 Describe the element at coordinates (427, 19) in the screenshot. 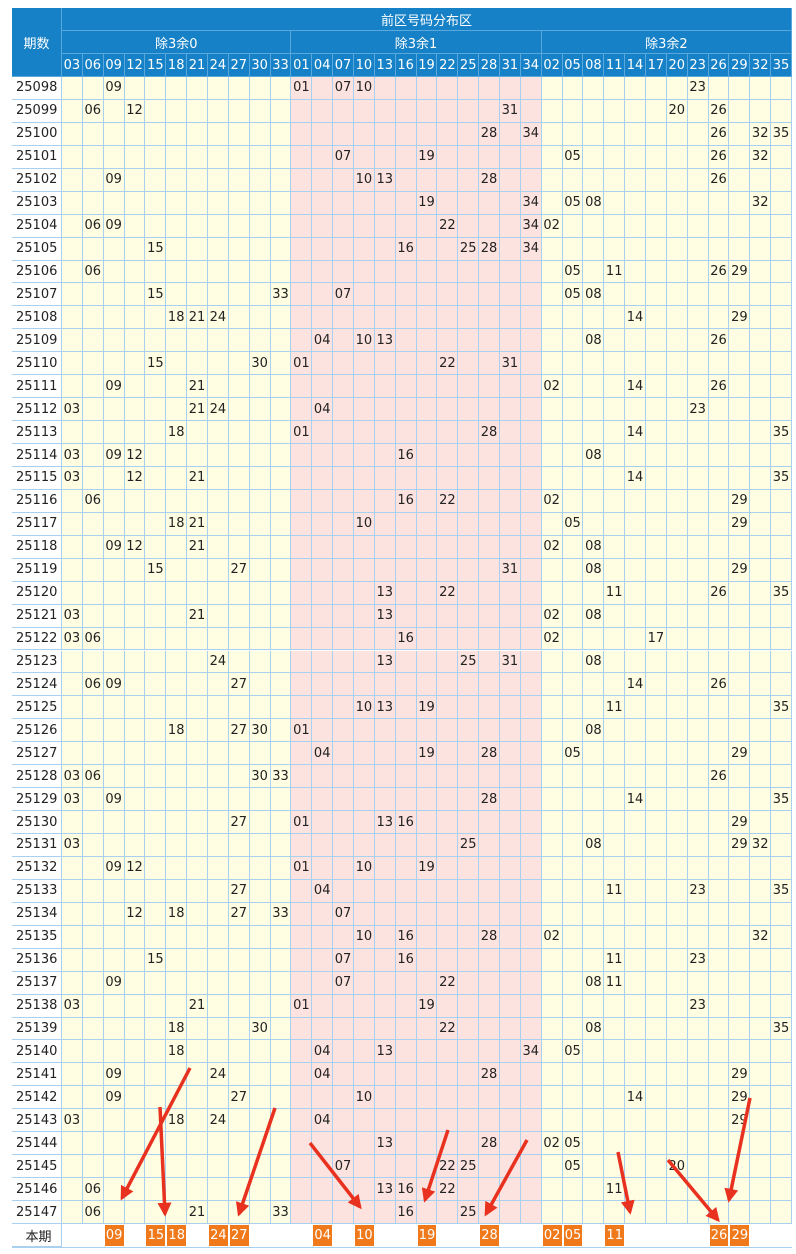

I see `area-title: 前区号码分布区` at that location.